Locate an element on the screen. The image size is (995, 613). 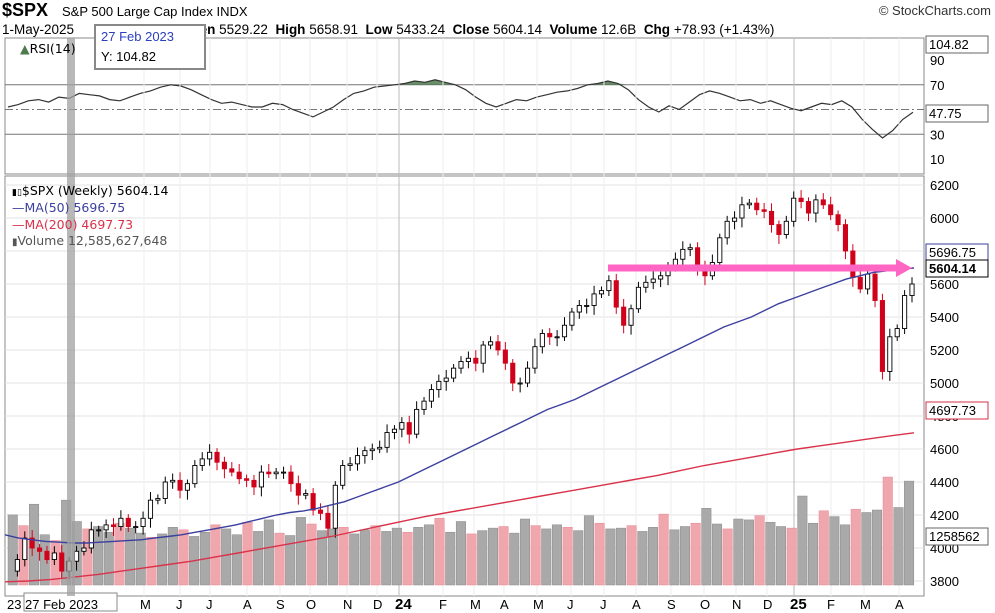
x-tick-label: J is located at coordinates (179, 604).